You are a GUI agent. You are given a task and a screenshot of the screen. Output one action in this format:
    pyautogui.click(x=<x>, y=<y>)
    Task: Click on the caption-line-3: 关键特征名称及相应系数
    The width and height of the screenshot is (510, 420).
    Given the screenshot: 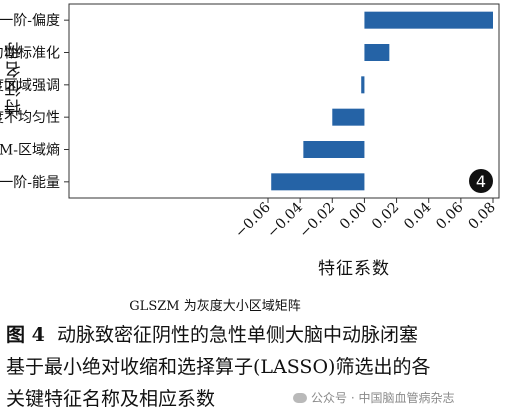 What is the action you would take?
    pyautogui.click(x=111, y=399)
    